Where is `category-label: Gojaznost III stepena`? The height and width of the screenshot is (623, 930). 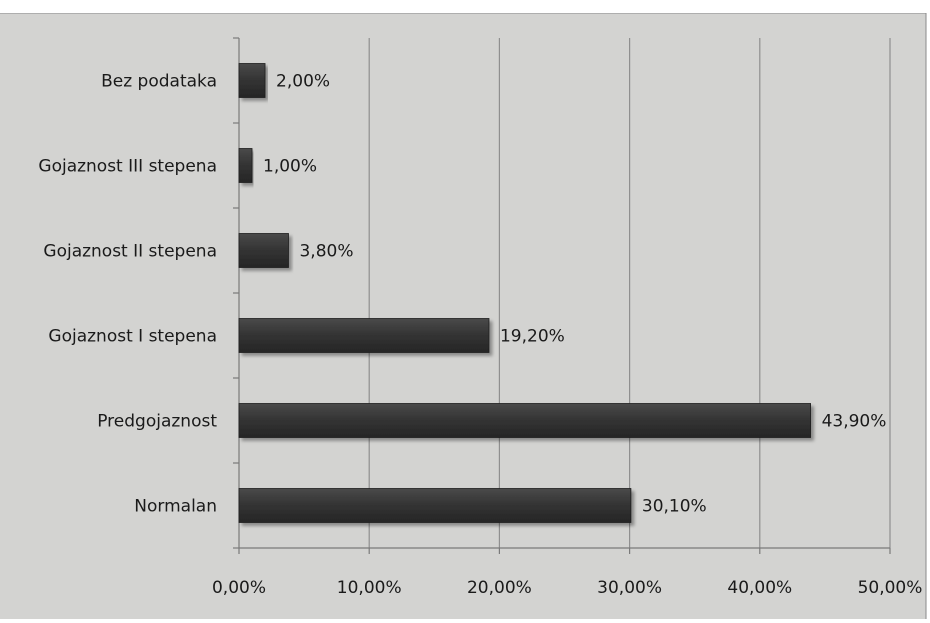 category-label: Gojaznost III stepena is located at coordinates (127, 167).